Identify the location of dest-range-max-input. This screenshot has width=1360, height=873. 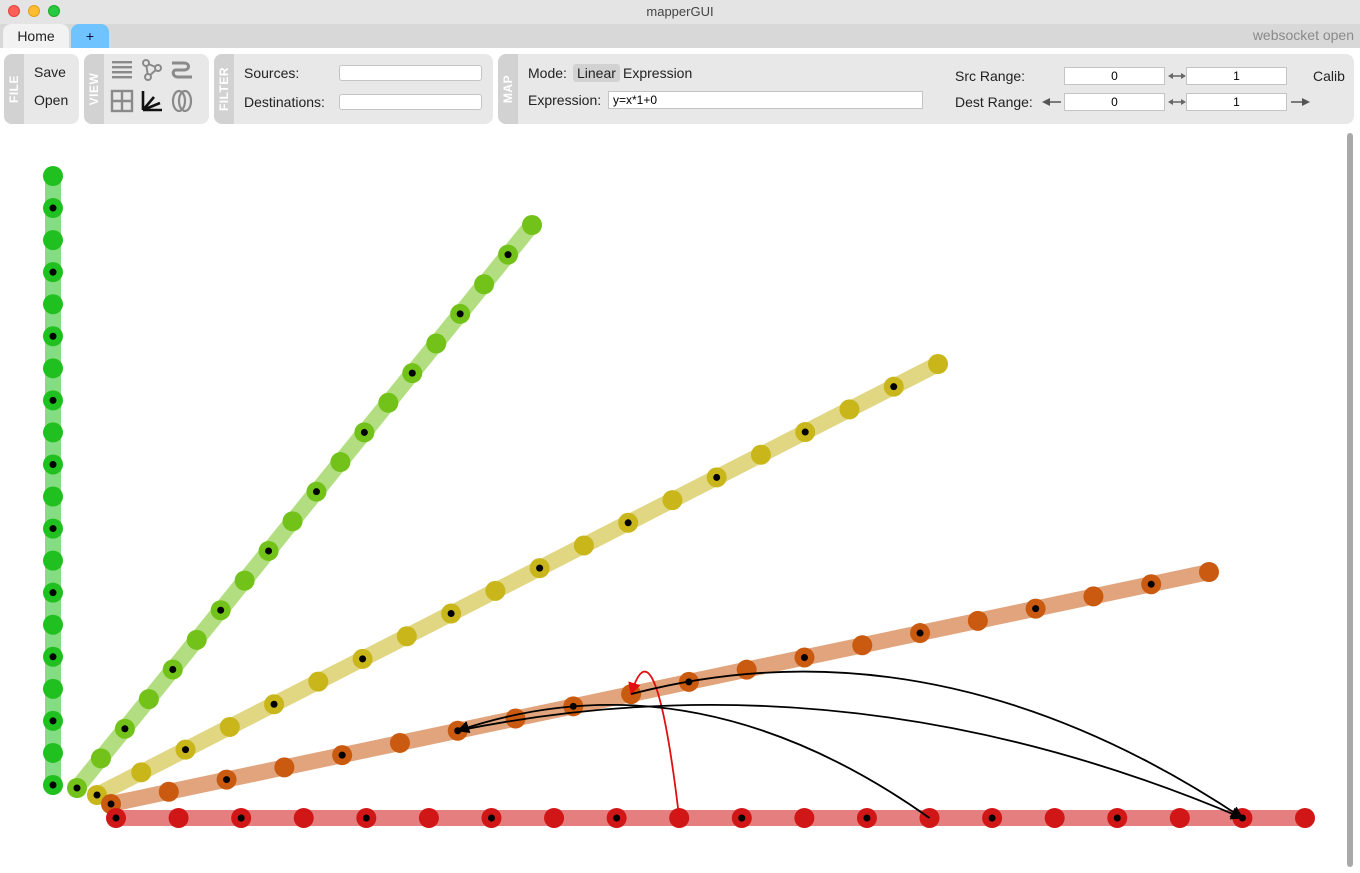
(1236, 102).